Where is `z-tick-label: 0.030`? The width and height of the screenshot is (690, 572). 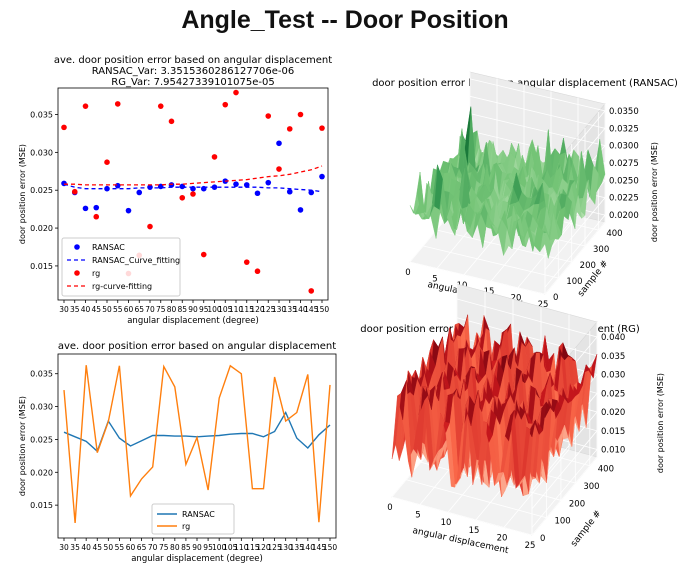 z-tick-label: 0.030 is located at coordinates (613, 376).